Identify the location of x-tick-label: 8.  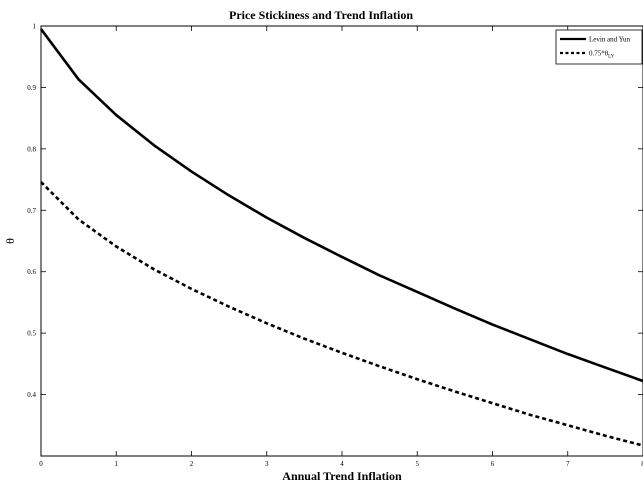
(642, 464).